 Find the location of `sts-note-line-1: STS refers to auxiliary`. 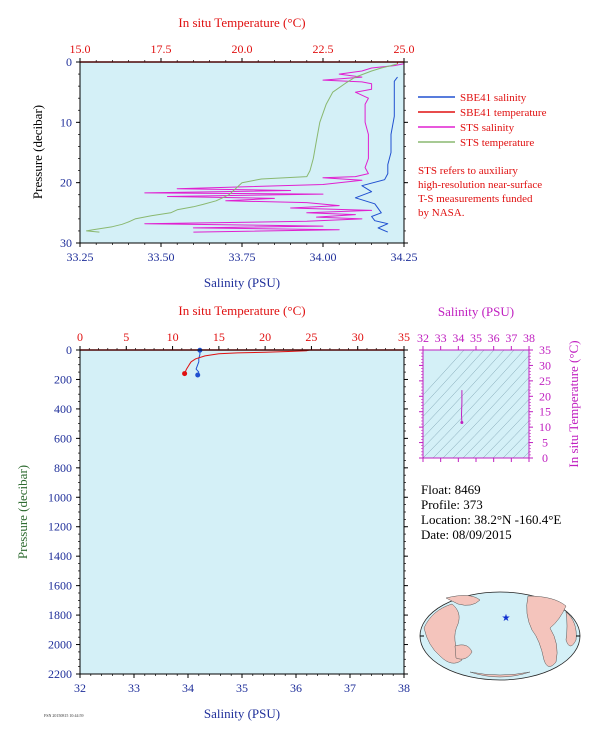

sts-note-line-1: STS refers to auxiliary is located at coordinates (468, 171).